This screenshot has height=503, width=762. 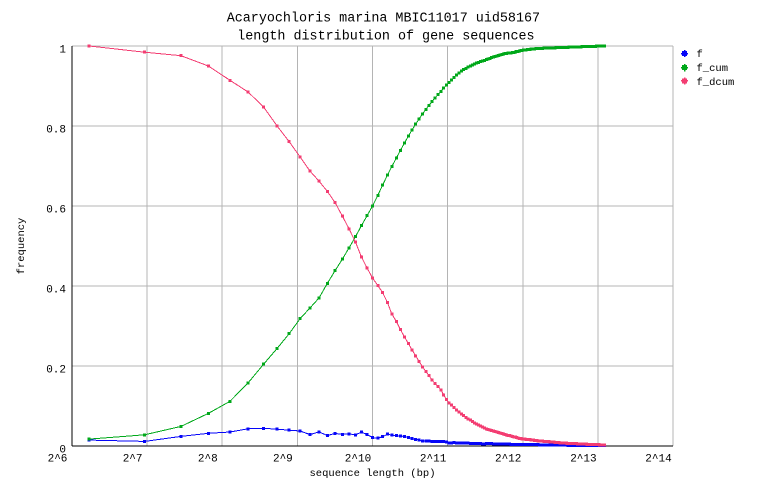 I want to click on svg-text: 2^9, so click(x=283, y=459).